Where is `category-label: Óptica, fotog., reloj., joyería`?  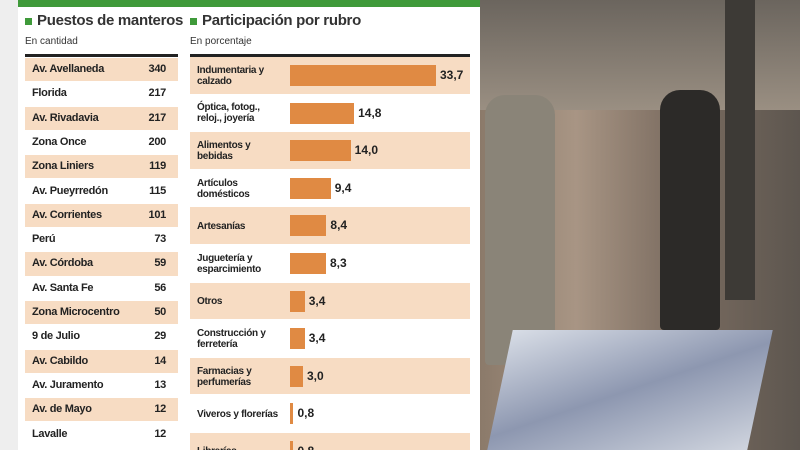
category-label: Óptica, fotog., reloj., joyería is located at coordinates (228, 113).